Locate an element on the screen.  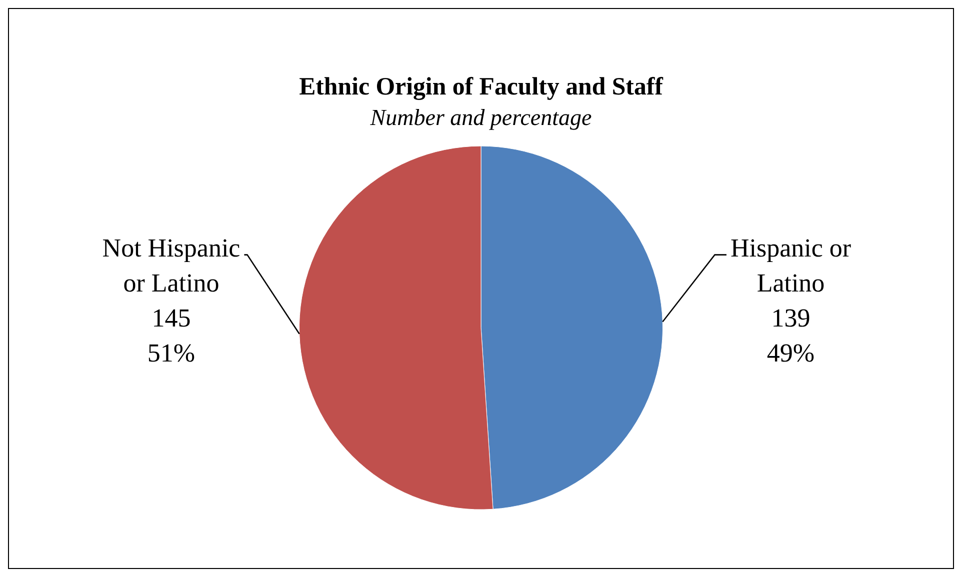
slice-label: Not Hispanic or Latino is located at coordinates (171, 266).